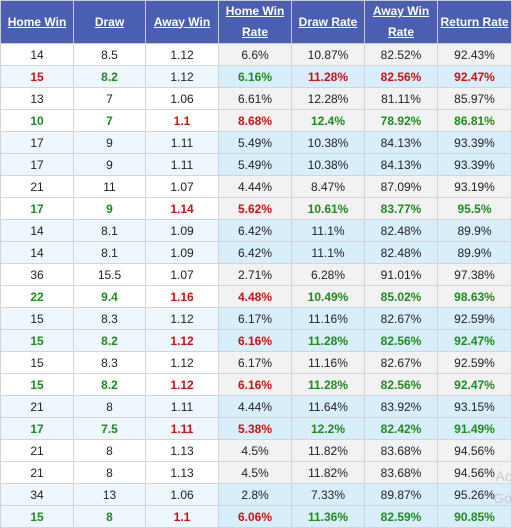  Describe the element at coordinates (502, 498) in the screenshot. I see `watermark-line-2: Go` at that location.